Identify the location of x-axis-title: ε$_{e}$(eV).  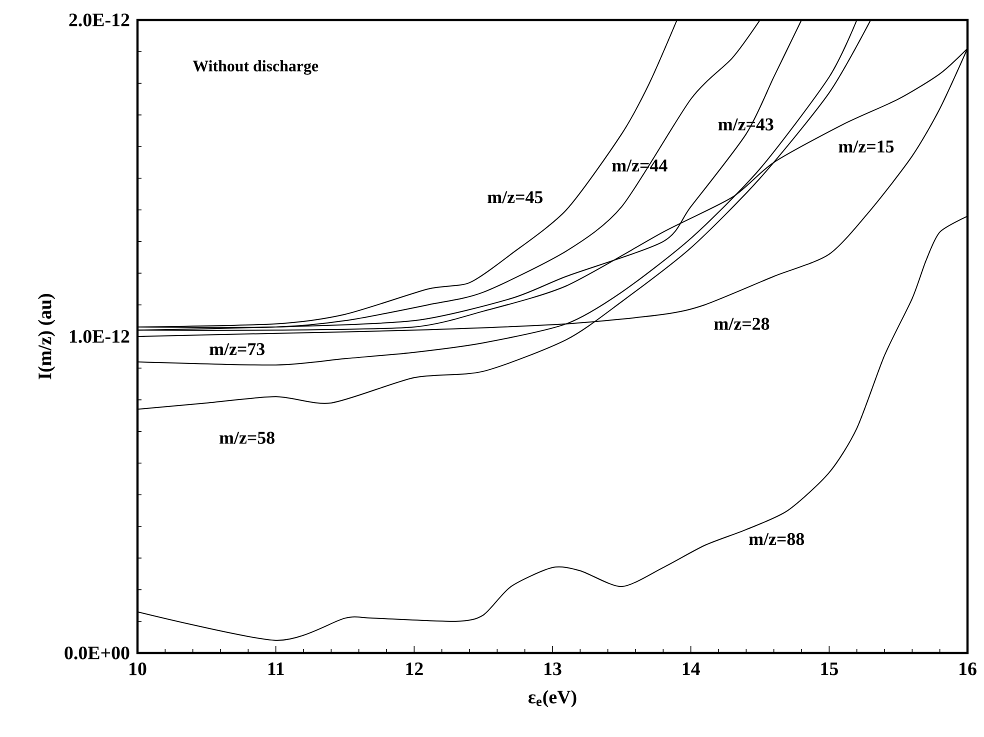
(552, 699).